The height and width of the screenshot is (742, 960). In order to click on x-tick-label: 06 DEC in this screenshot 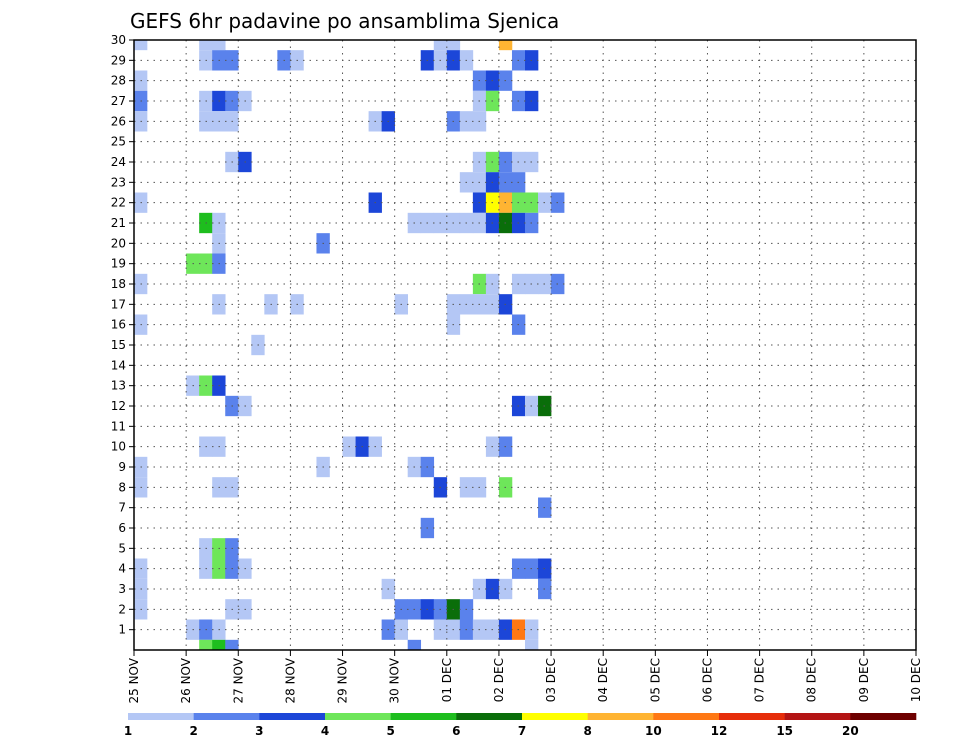, I will do `click(707, 680)`.